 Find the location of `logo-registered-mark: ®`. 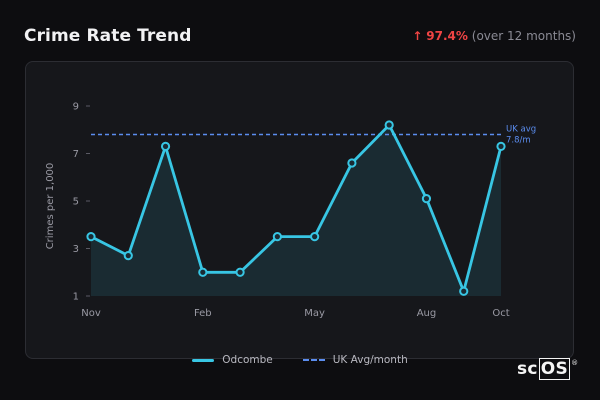

logo-registered-mark: ® is located at coordinates (575, 363).